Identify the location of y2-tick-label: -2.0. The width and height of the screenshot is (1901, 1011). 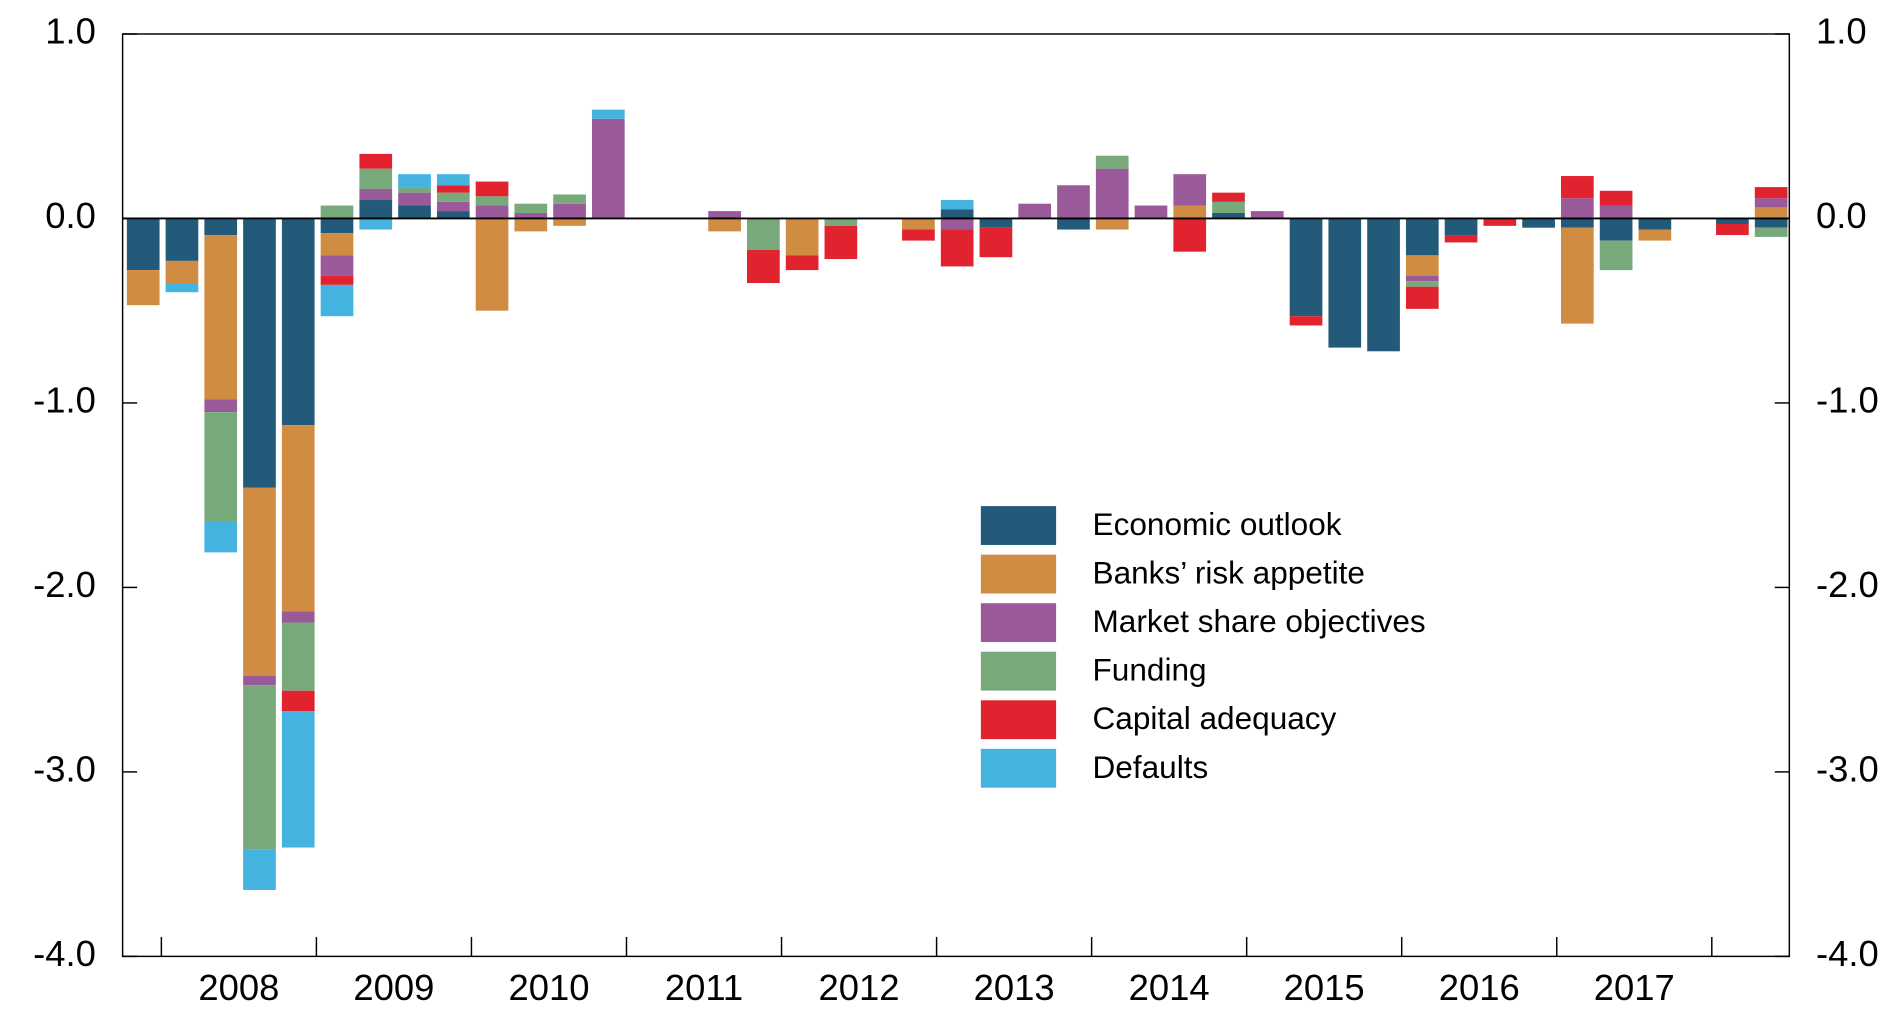
(1847, 584).